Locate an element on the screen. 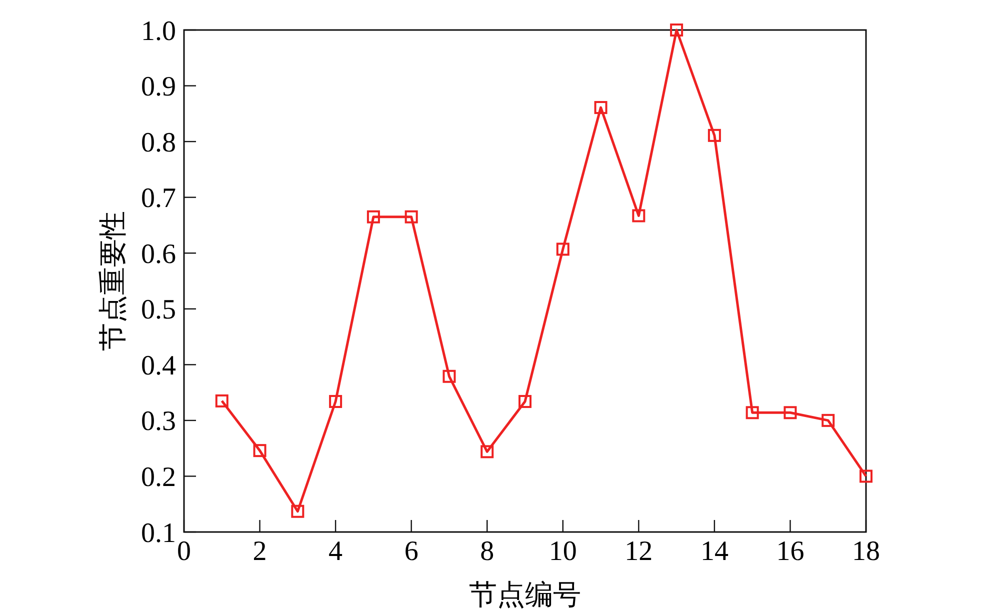 Image resolution: width=1000 pixels, height=614 pixels. y-tick-label: 0.1 is located at coordinates (158, 533).